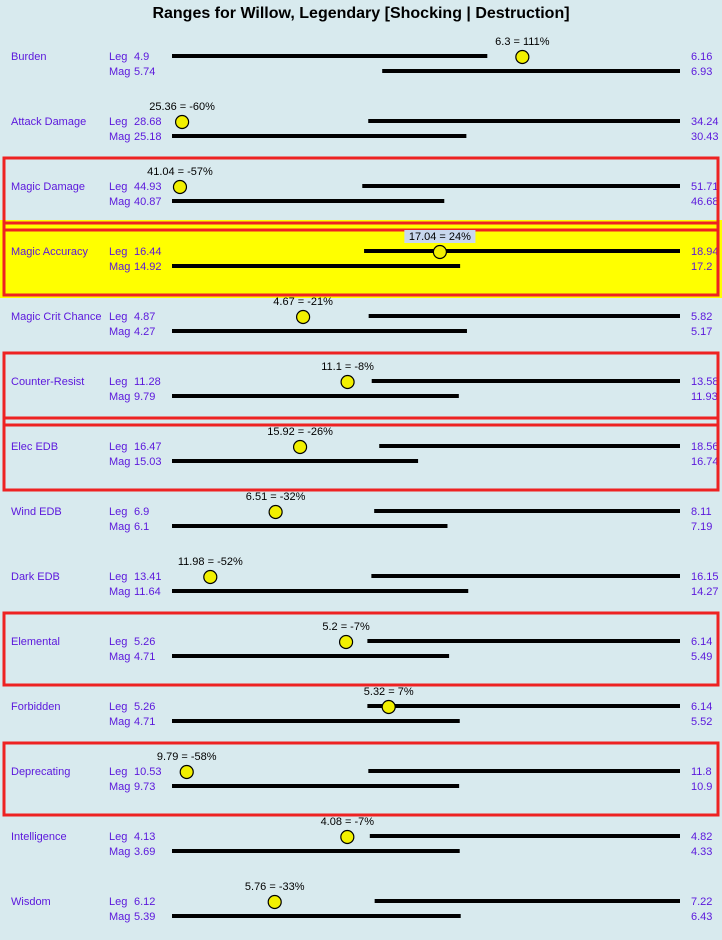 Image resolution: width=722 pixels, height=940 pixels. I want to click on row-name-label: Burden, so click(28, 57).